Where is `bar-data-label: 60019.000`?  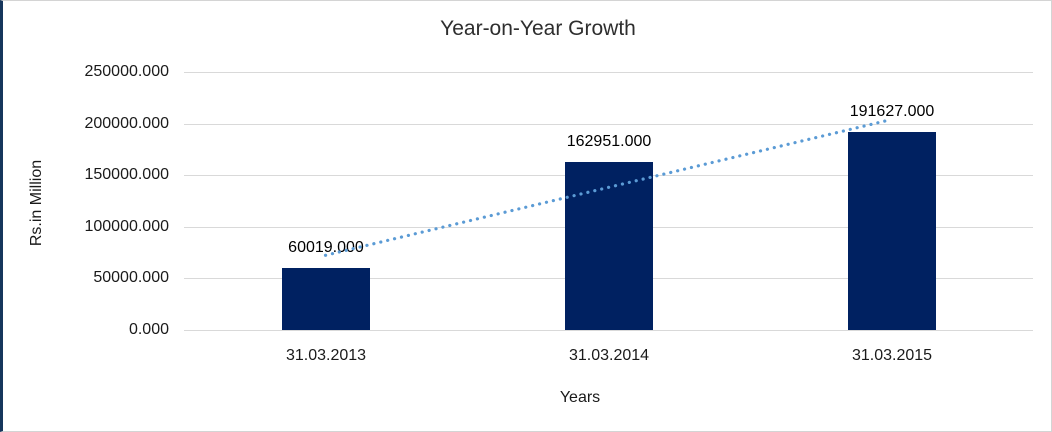
bar-data-label: 60019.000 is located at coordinates (326, 247).